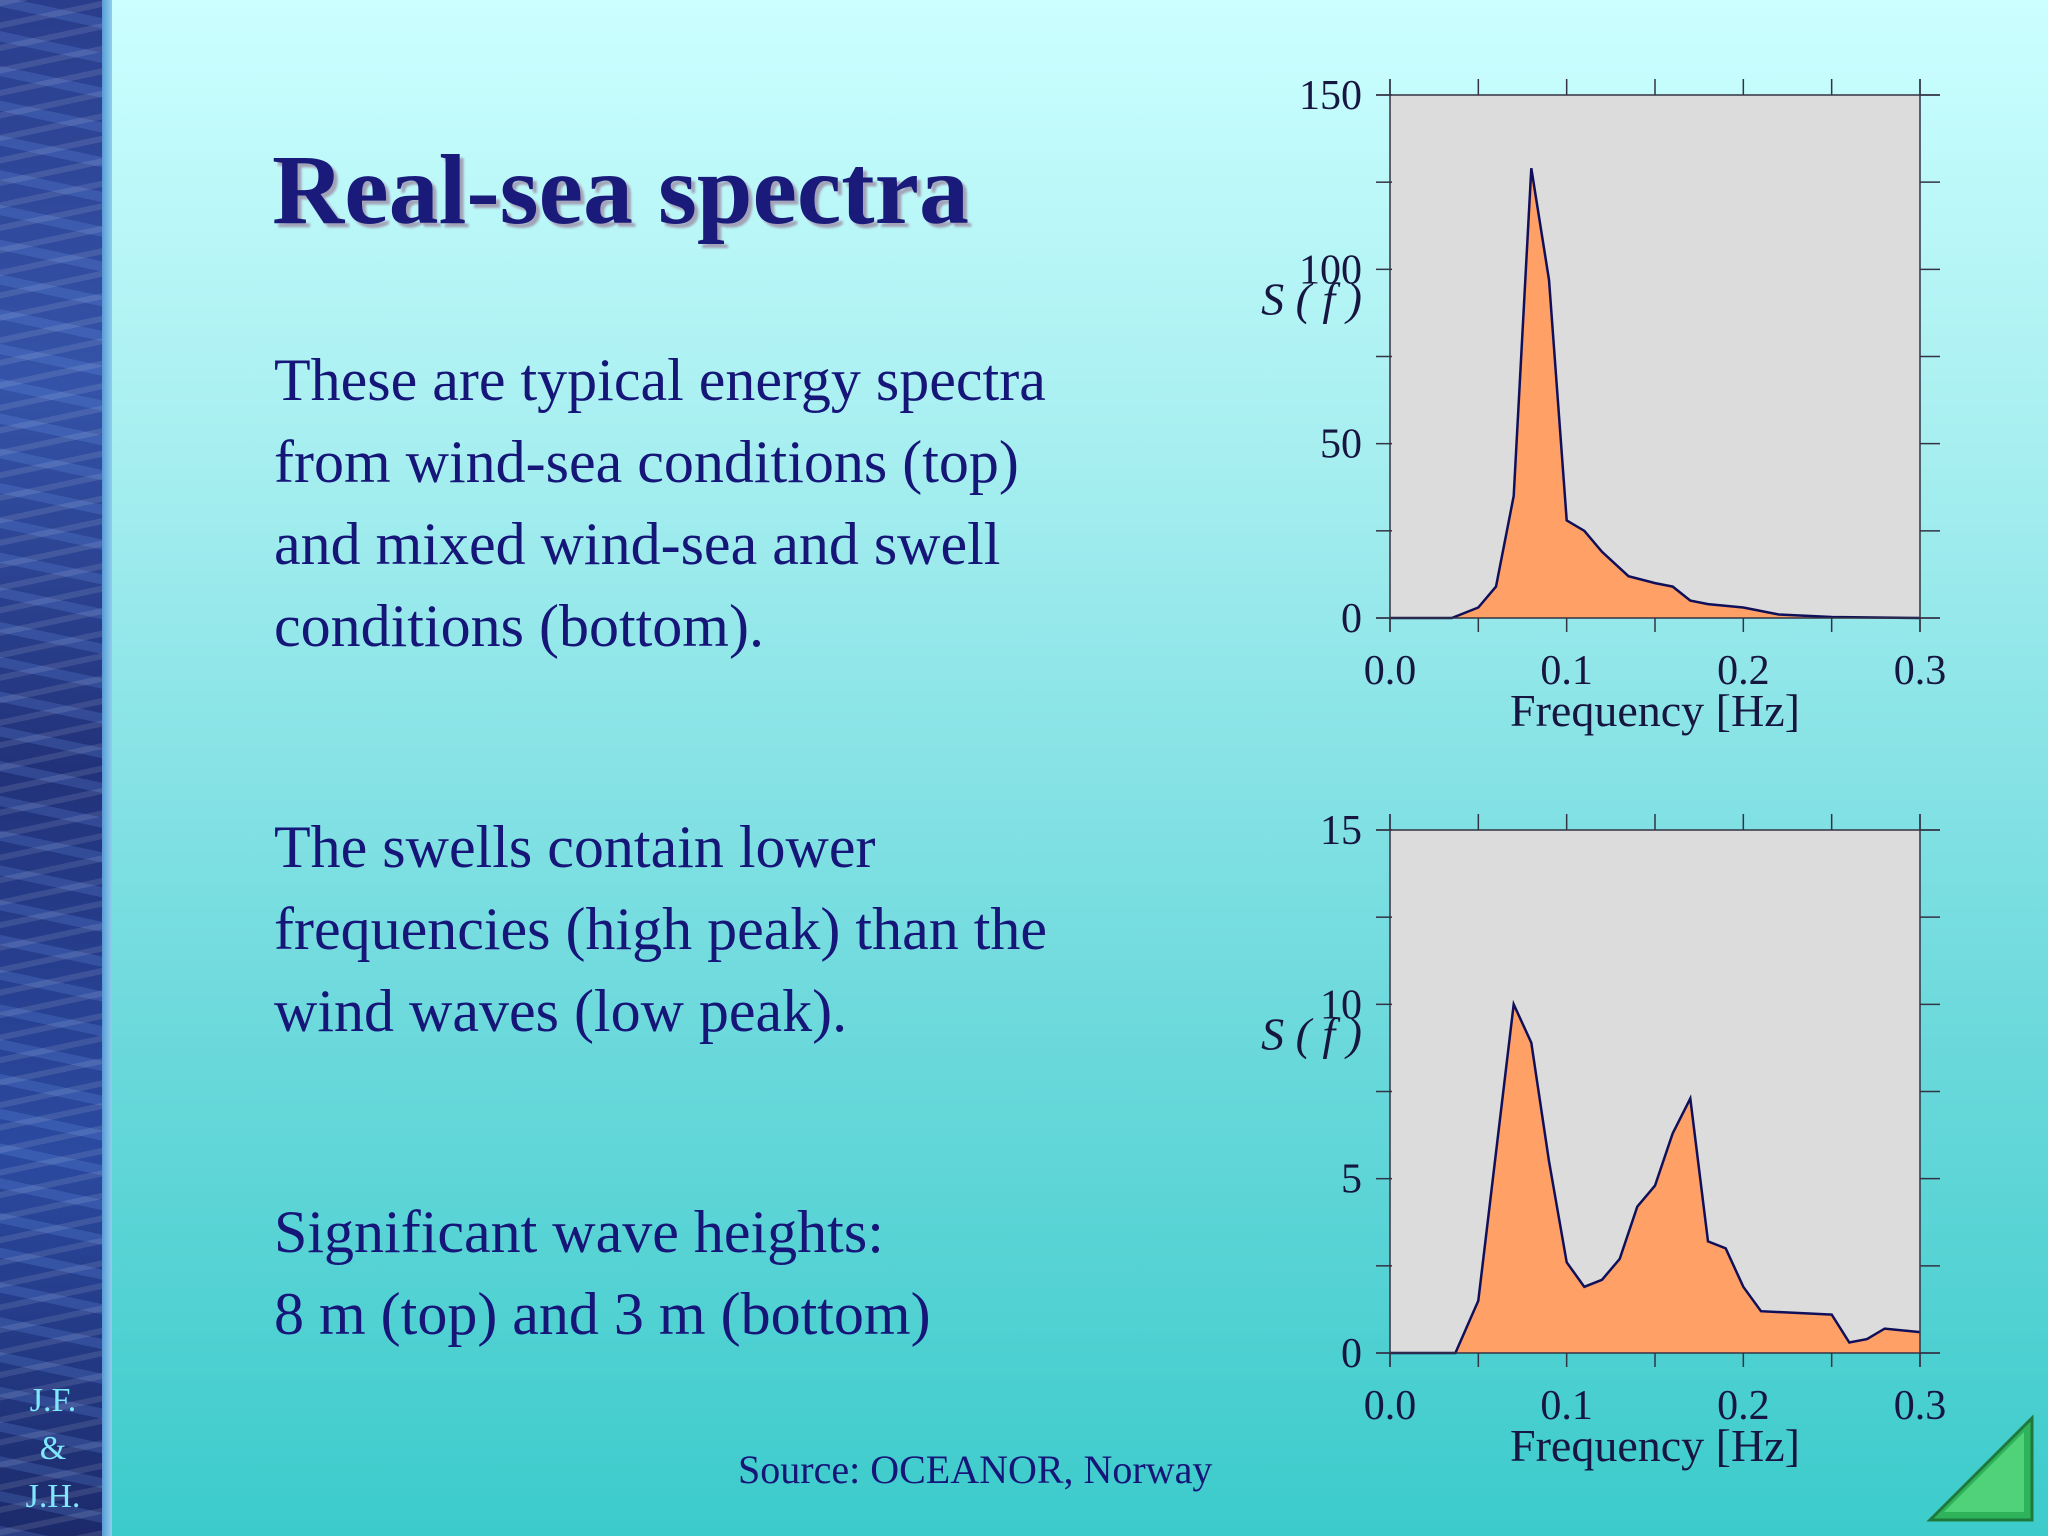  What do you see at coordinates (1341, 831) in the screenshot?
I see `y-tick-label: 15` at bounding box center [1341, 831].